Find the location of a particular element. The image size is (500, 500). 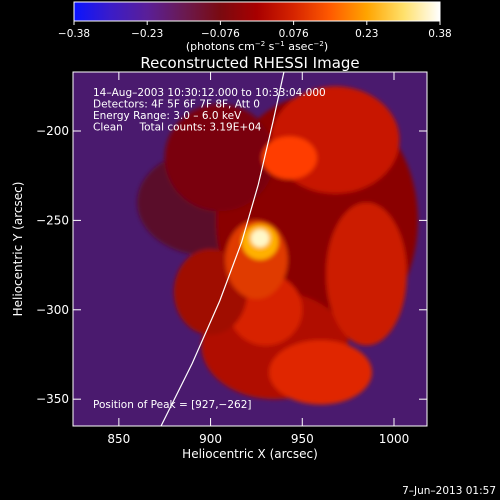

colorbar-tick-label: 0.23 is located at coordinates (366, 34).